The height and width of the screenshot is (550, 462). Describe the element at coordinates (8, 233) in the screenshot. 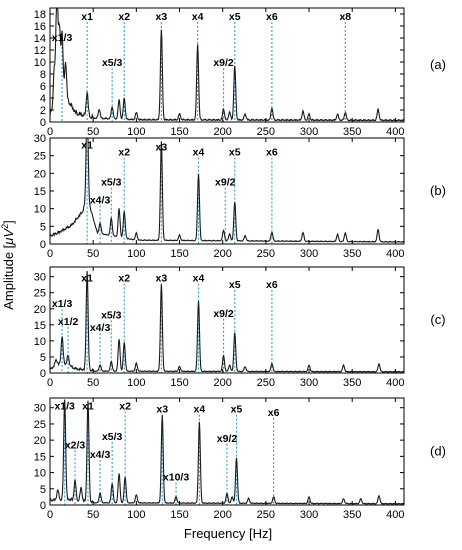

I see `y-axis-label-v: V` at that location.